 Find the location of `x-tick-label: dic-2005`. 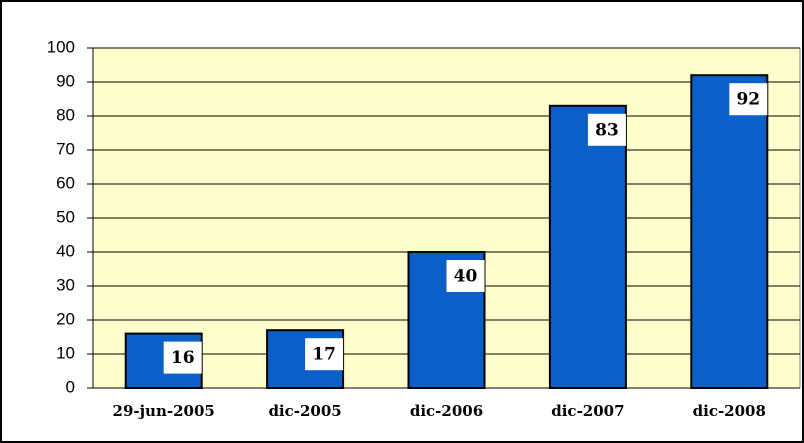

x-tick-label: dic-2005 is located at coordinates (304, 411).